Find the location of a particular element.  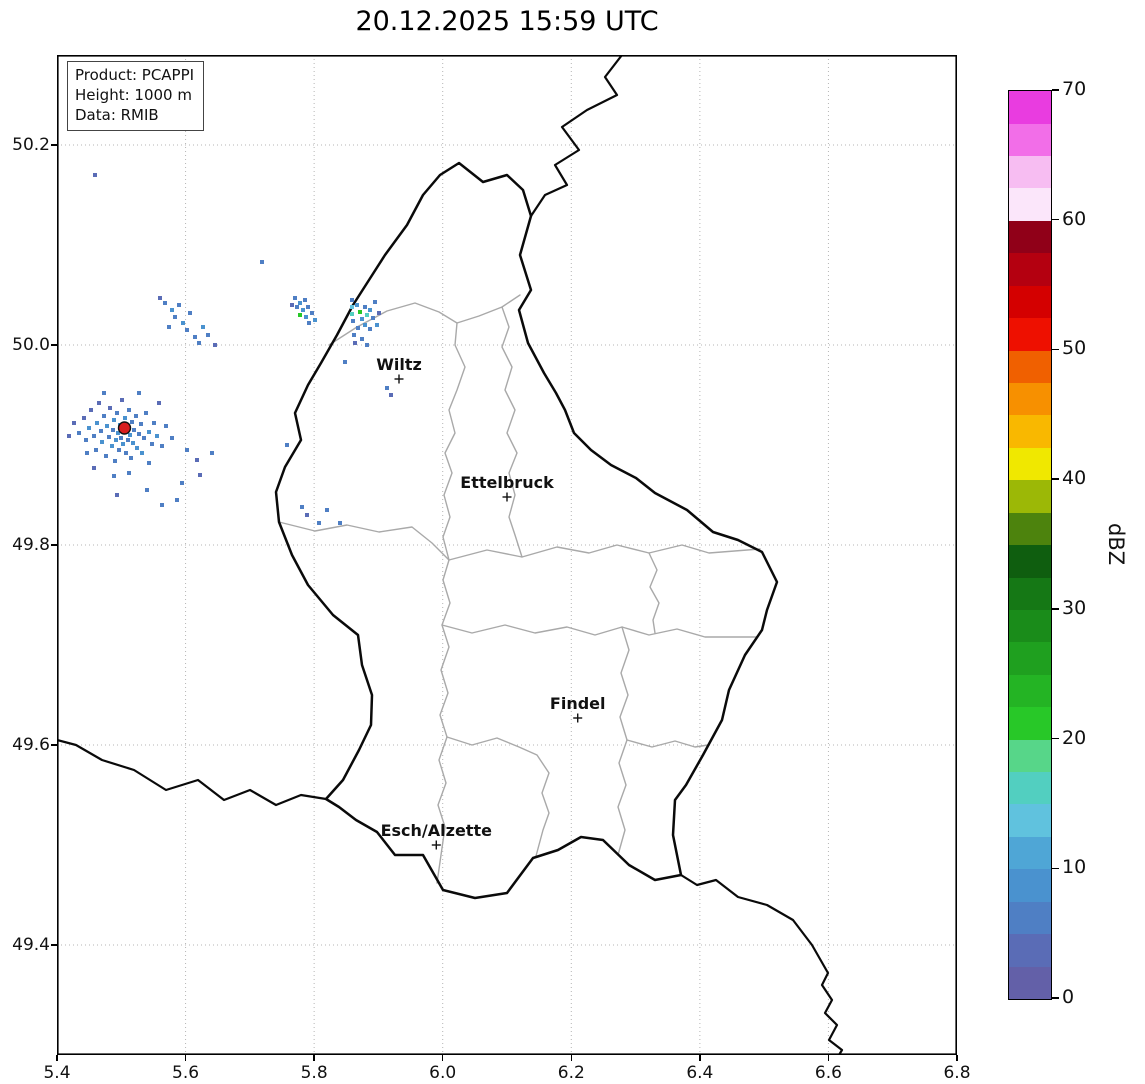

x-tick-label: 6.2 is located at coordinates (571, 1073).